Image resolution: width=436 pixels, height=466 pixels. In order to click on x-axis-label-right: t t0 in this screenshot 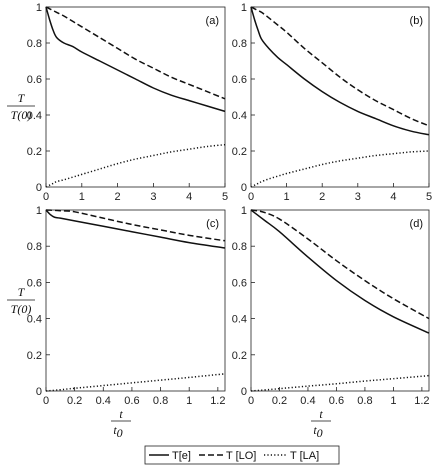, I will do `click(321, 423)`.